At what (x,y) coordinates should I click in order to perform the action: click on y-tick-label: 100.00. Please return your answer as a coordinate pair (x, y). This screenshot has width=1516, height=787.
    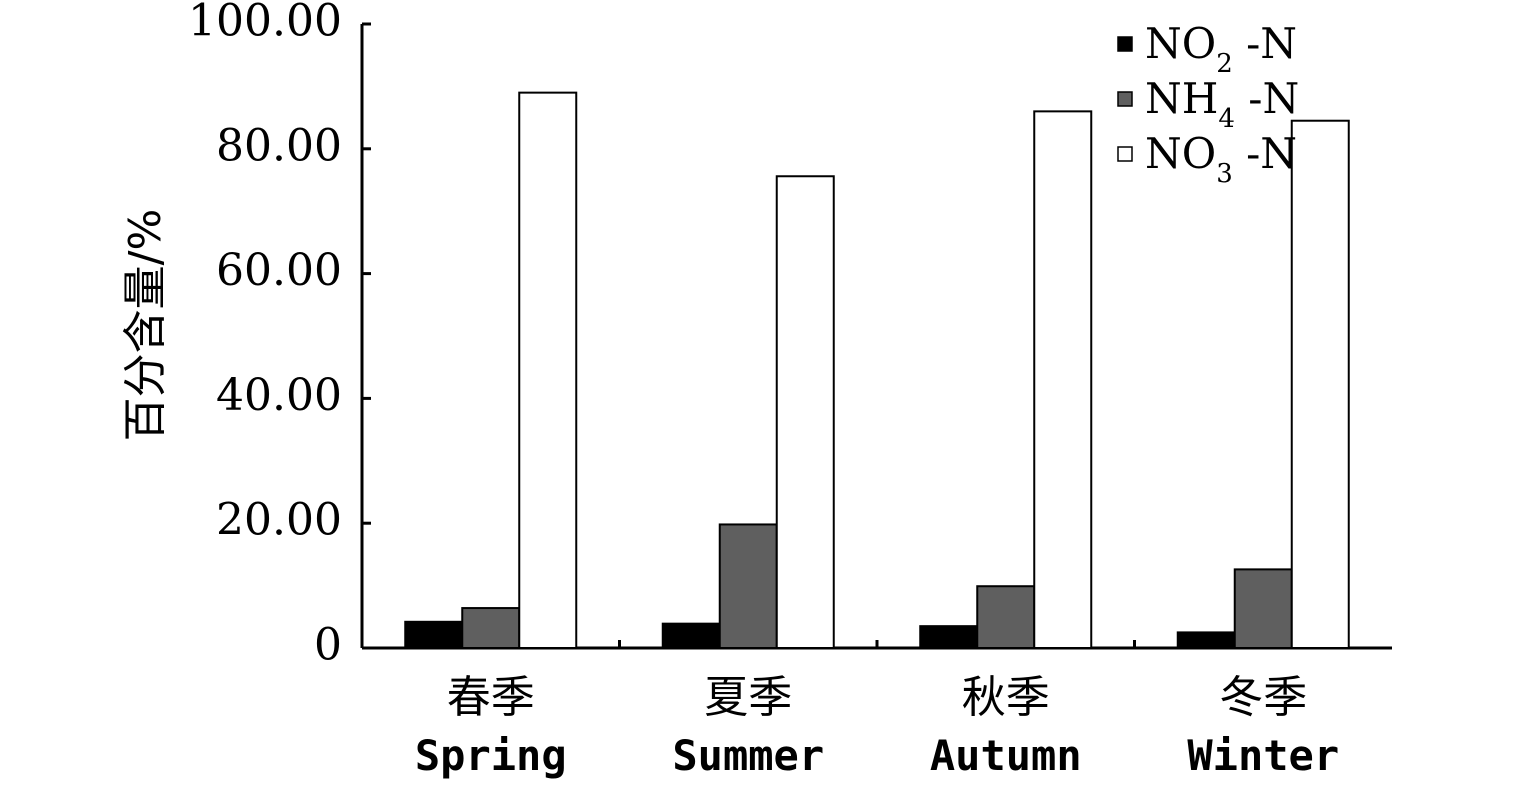
    Looking at the image, I should click on (265, 23).